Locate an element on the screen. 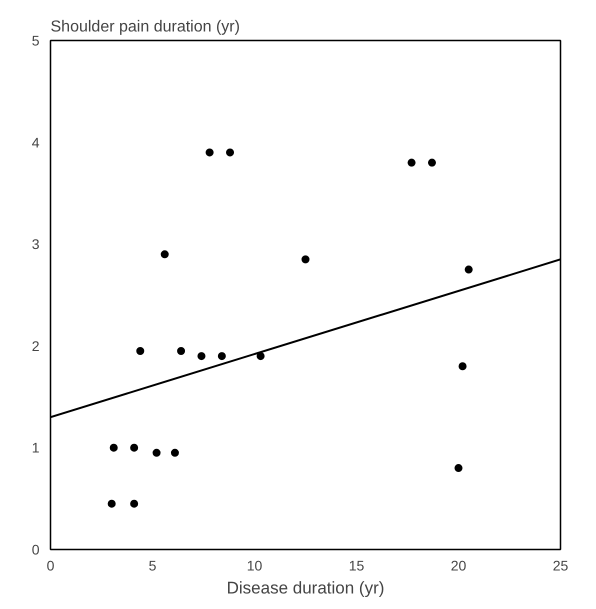 Image resolution: width=596 pixels, height=609 pixels. y-tick-label: 2 is located at coordinates (36, 346).